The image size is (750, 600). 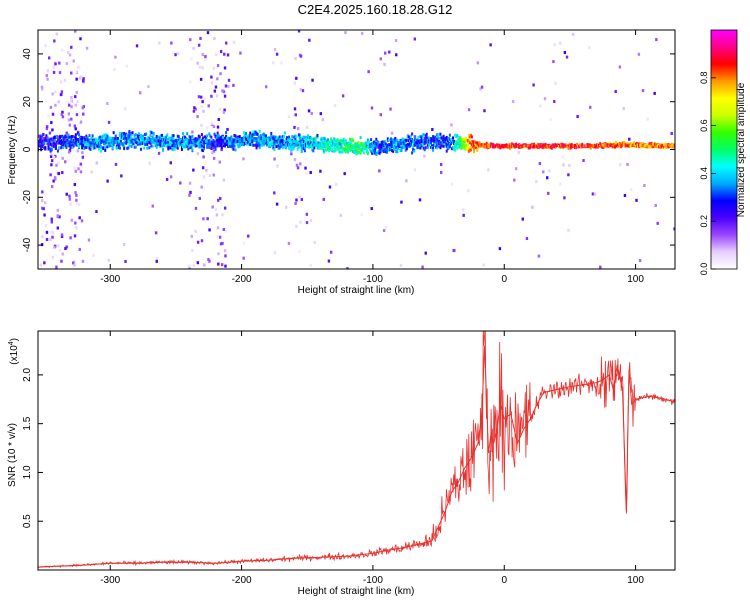 I want to click on y-tick-label: -20, so click(x=27, y=197).